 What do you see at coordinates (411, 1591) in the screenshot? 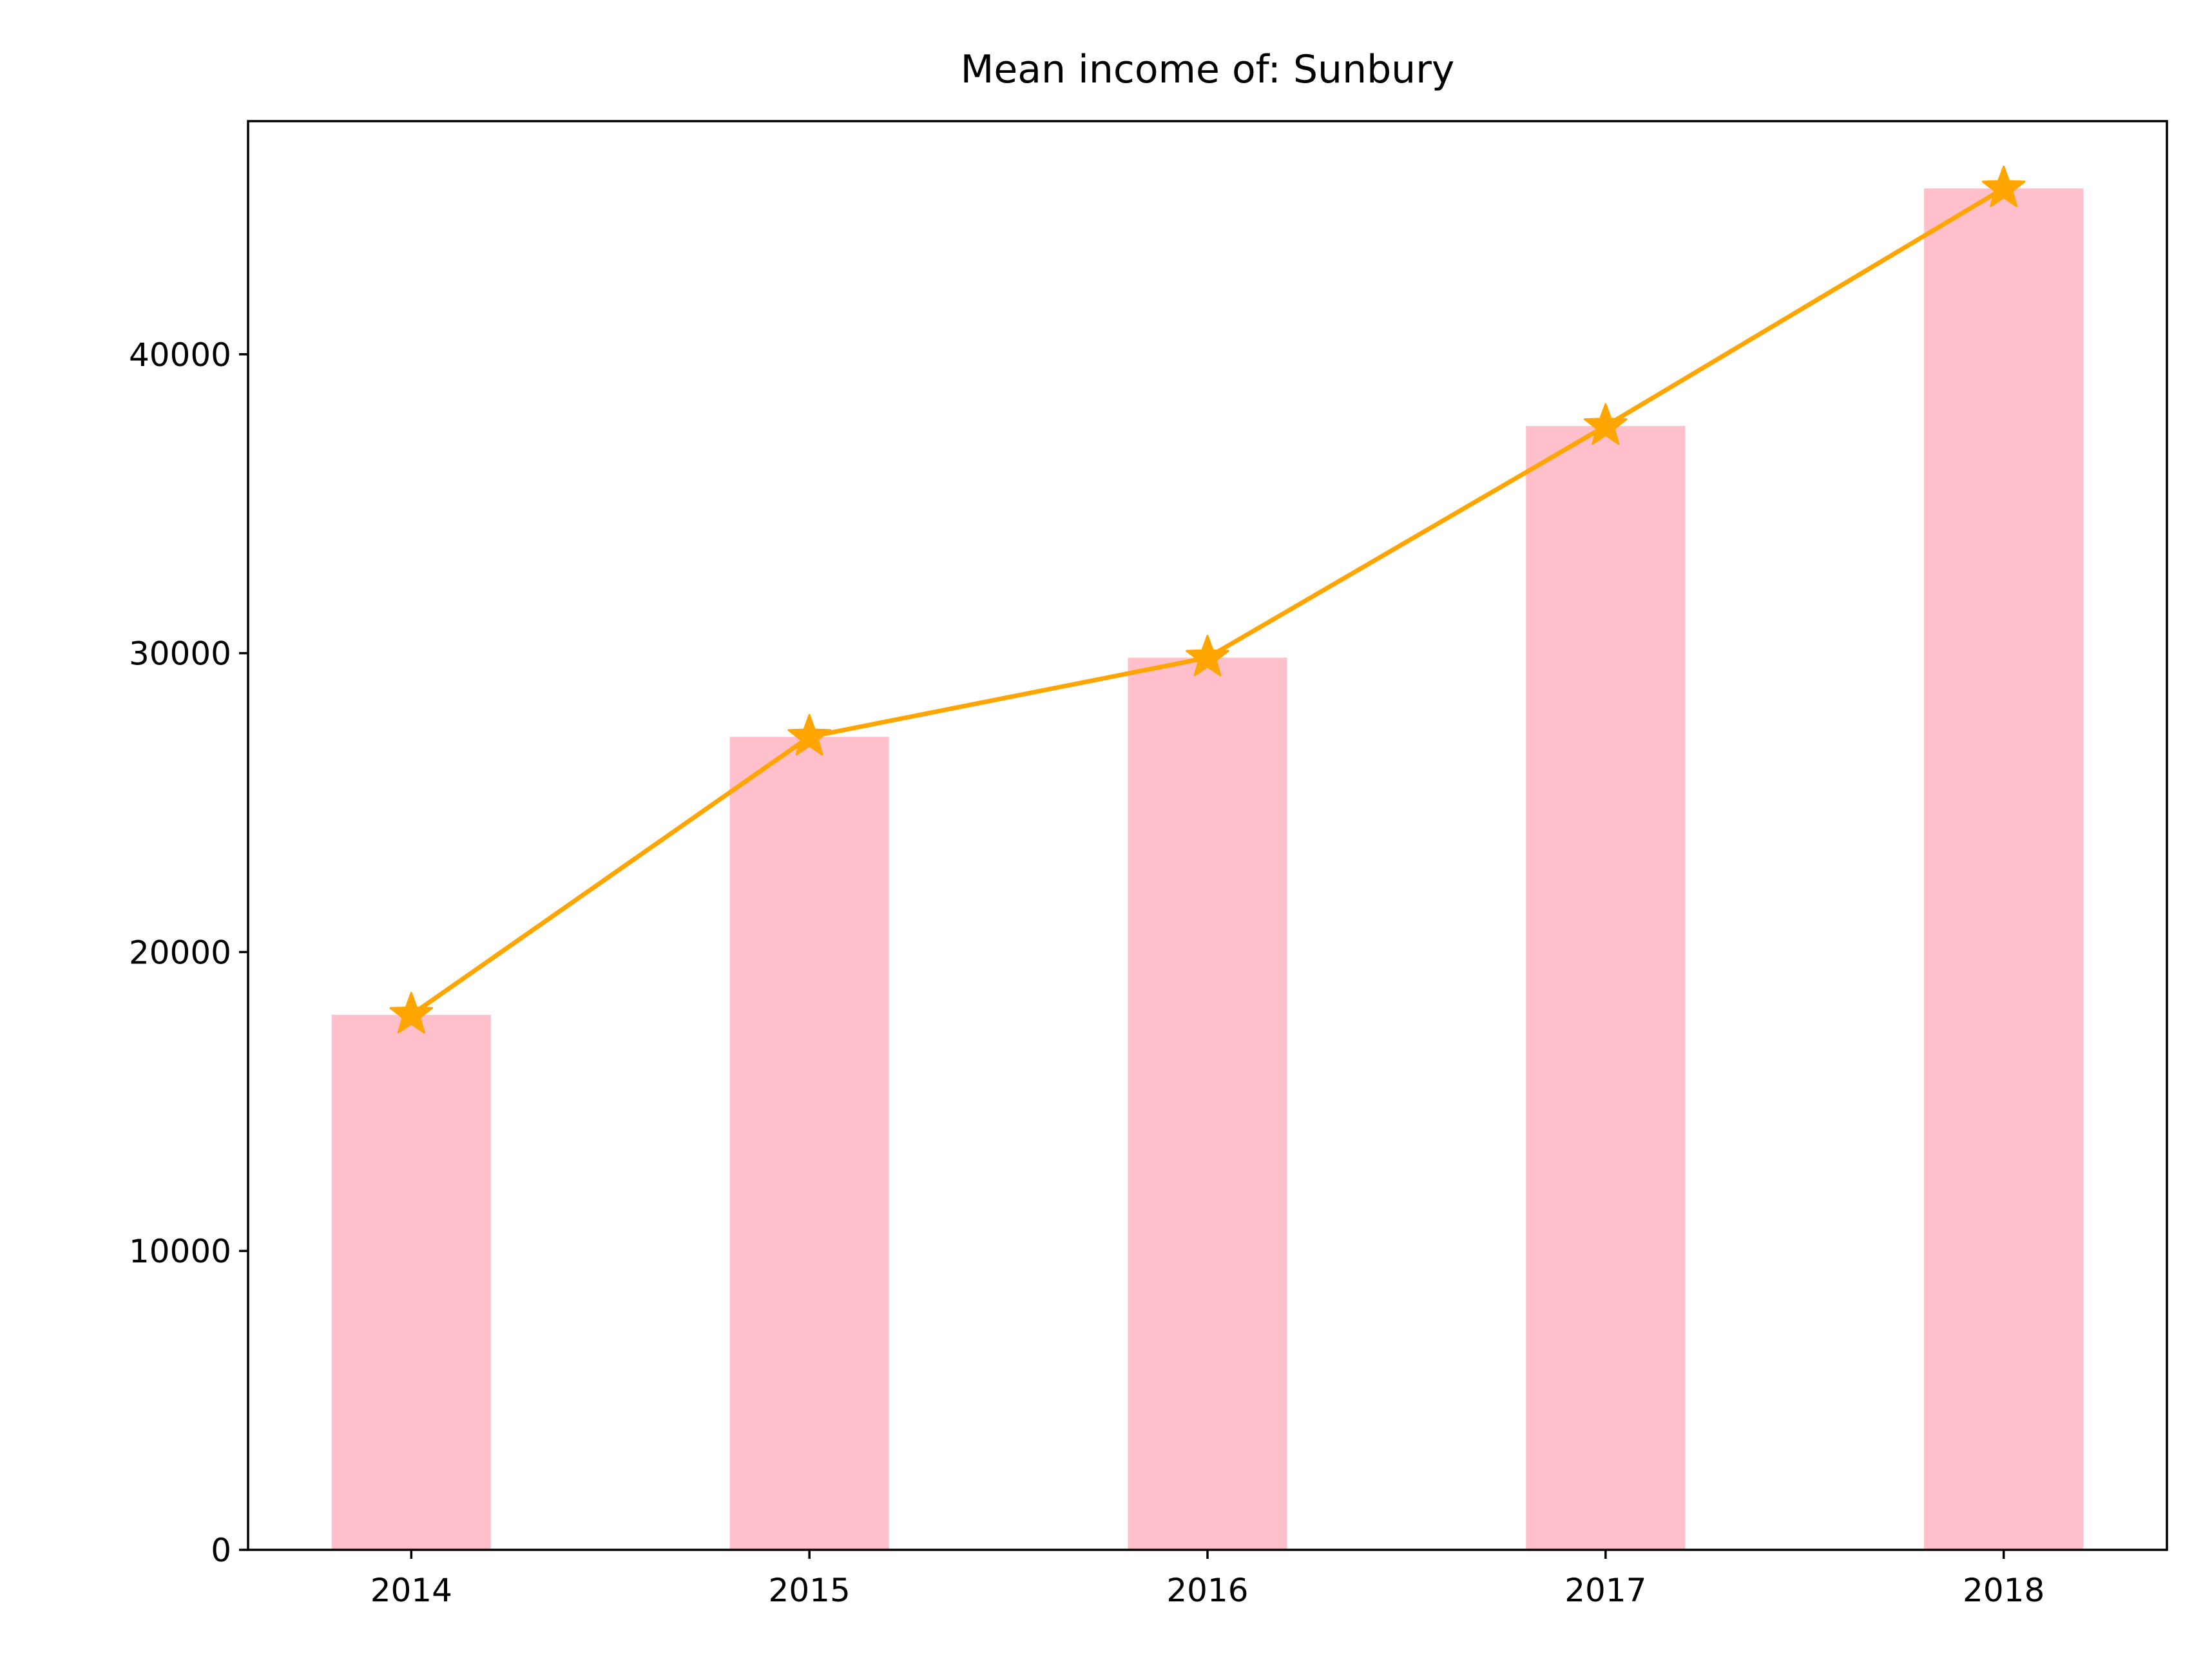
I see `x-tick-label-2014: 2014` at bounding box center [411, 1591].